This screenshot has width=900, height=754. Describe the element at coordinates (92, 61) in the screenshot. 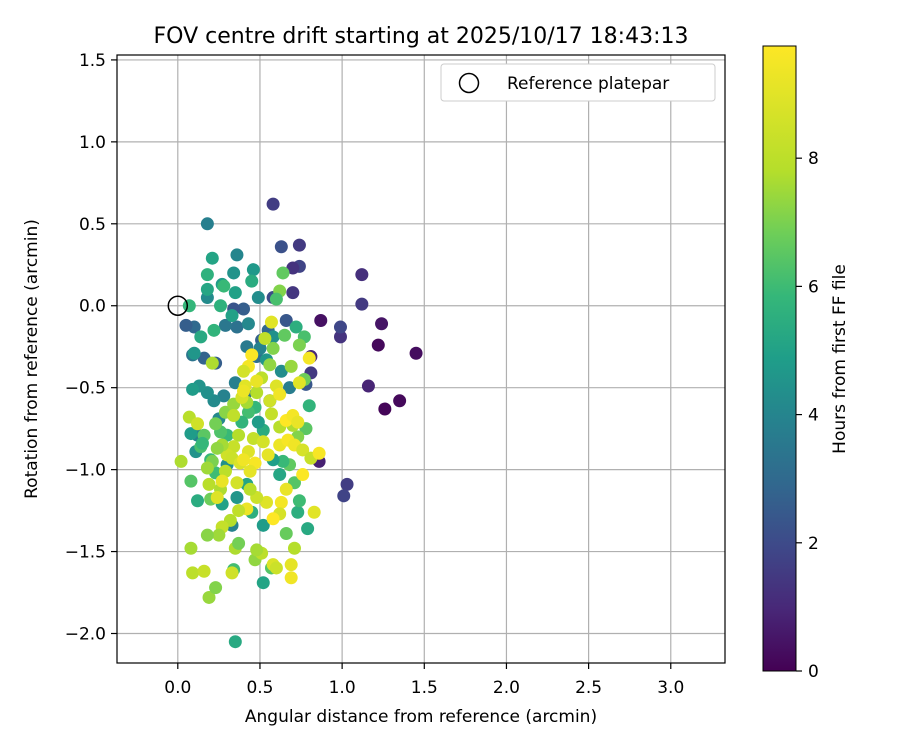

I see `y-tick-label: 1.5` at that location.